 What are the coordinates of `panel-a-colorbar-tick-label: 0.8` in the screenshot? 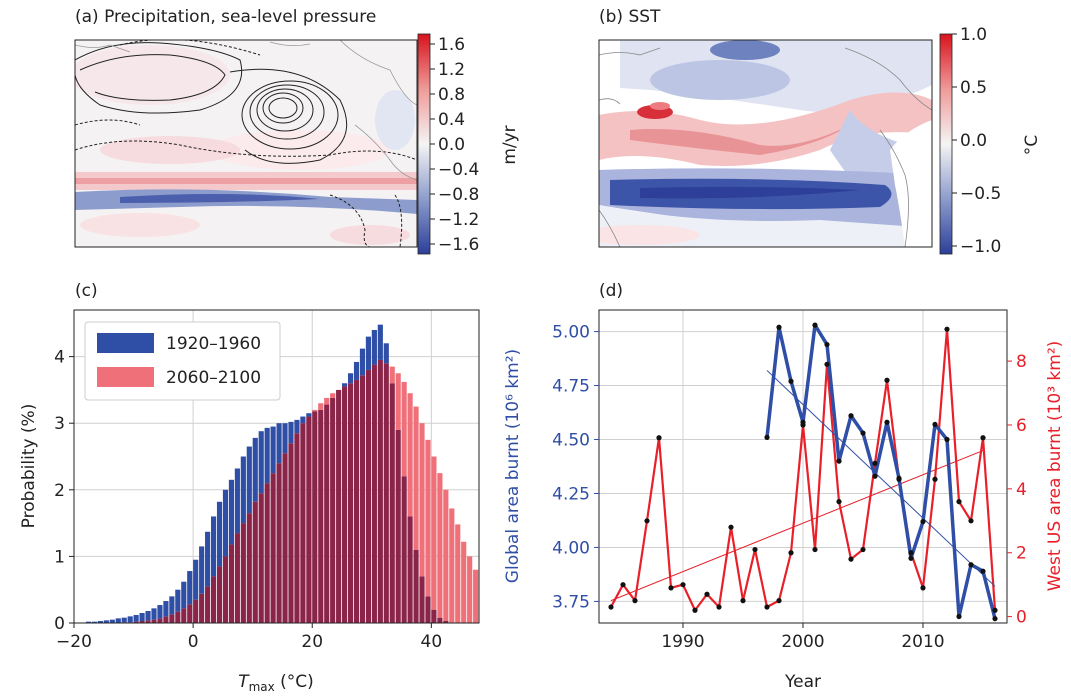 It's located at (451, 95).